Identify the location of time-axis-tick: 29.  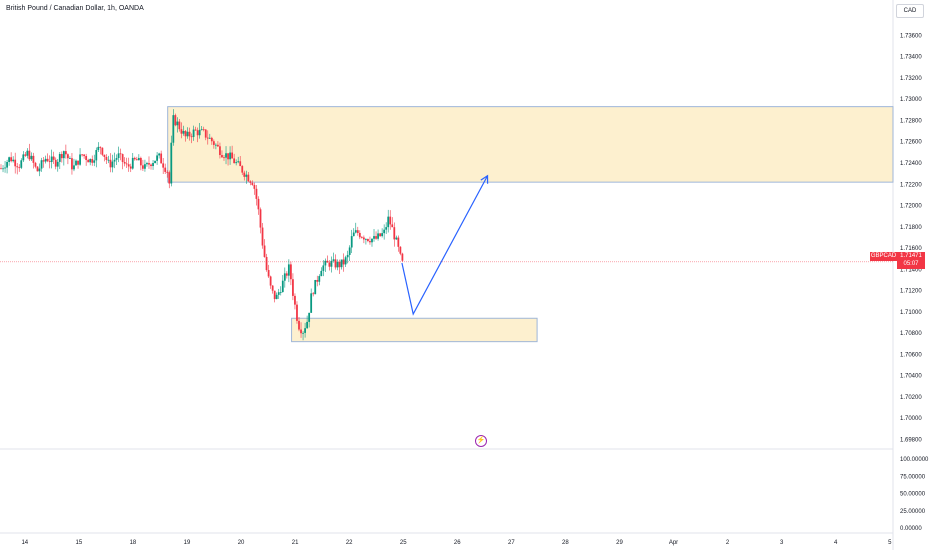
(619, 543).